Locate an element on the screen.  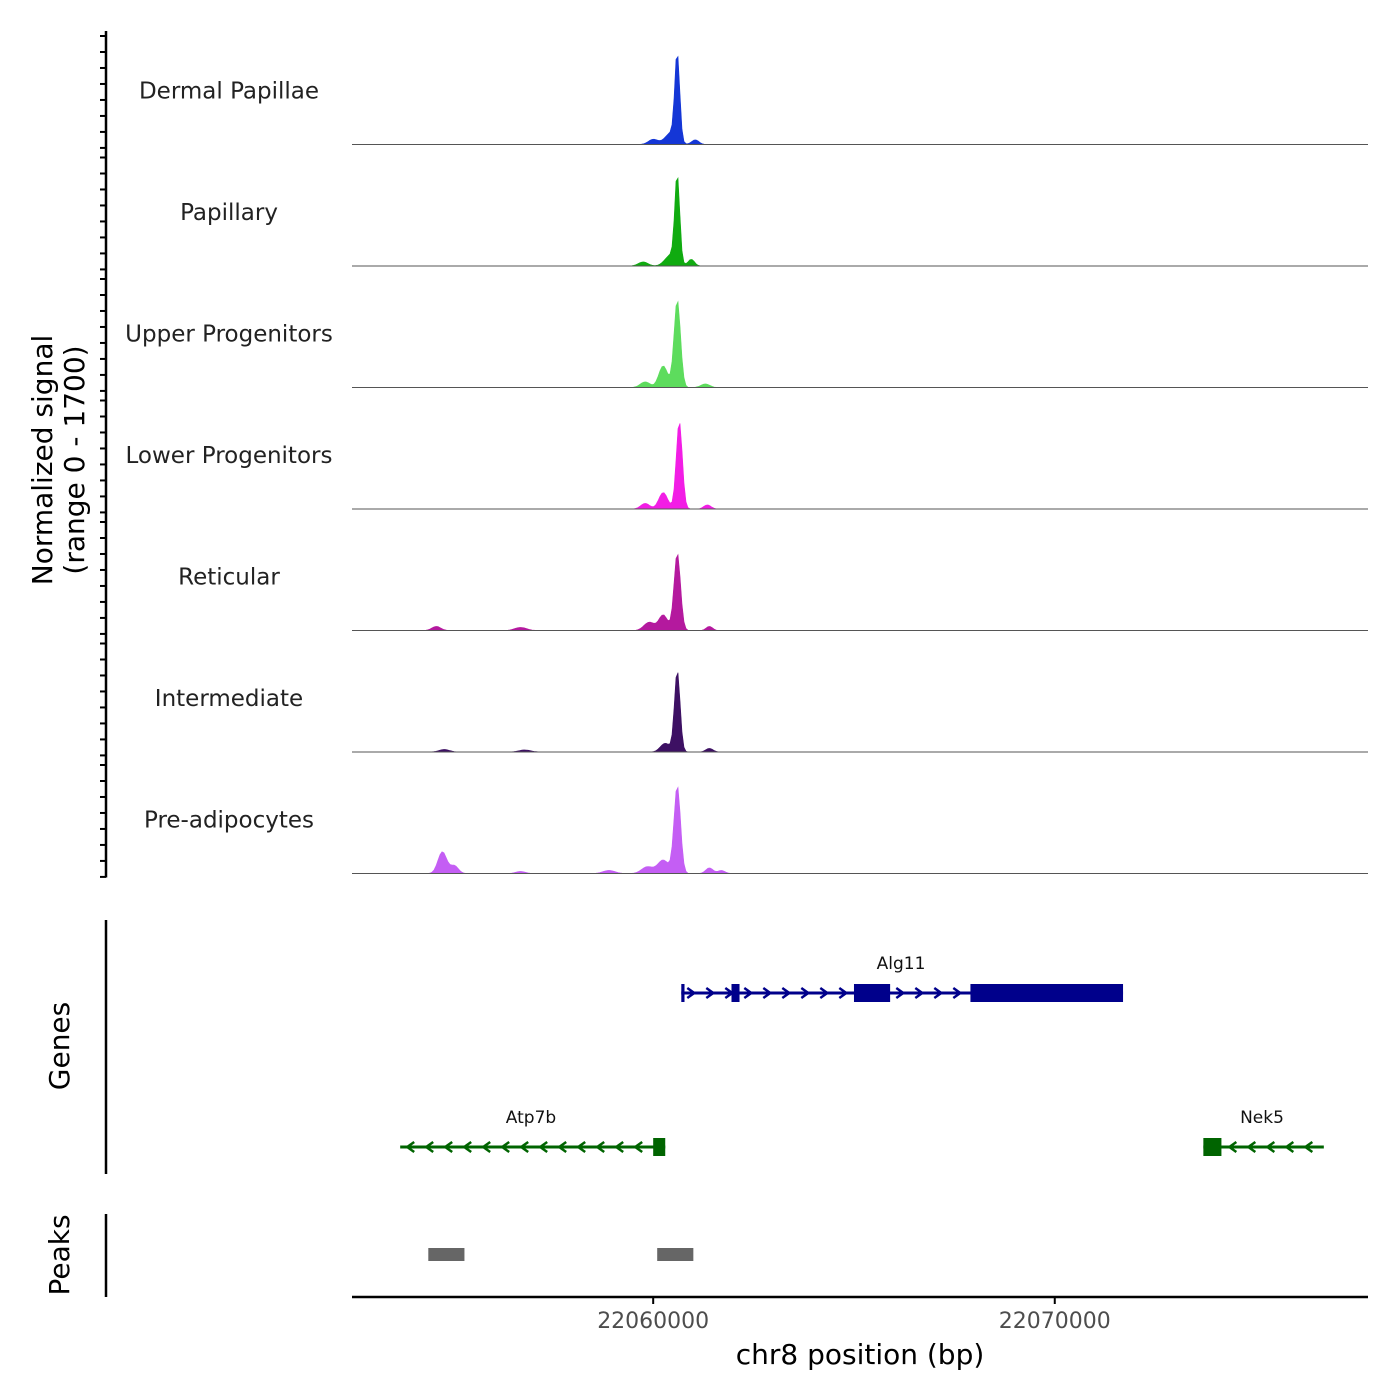
track-label: Intermediate is located at coordinates (229, 699).